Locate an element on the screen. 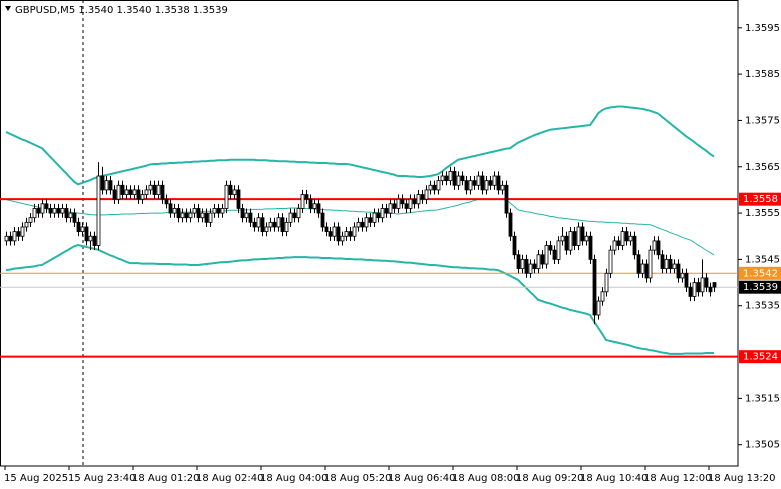  x-tick-label: 15 Aug 23:40 is located at coordinates (101, 478).